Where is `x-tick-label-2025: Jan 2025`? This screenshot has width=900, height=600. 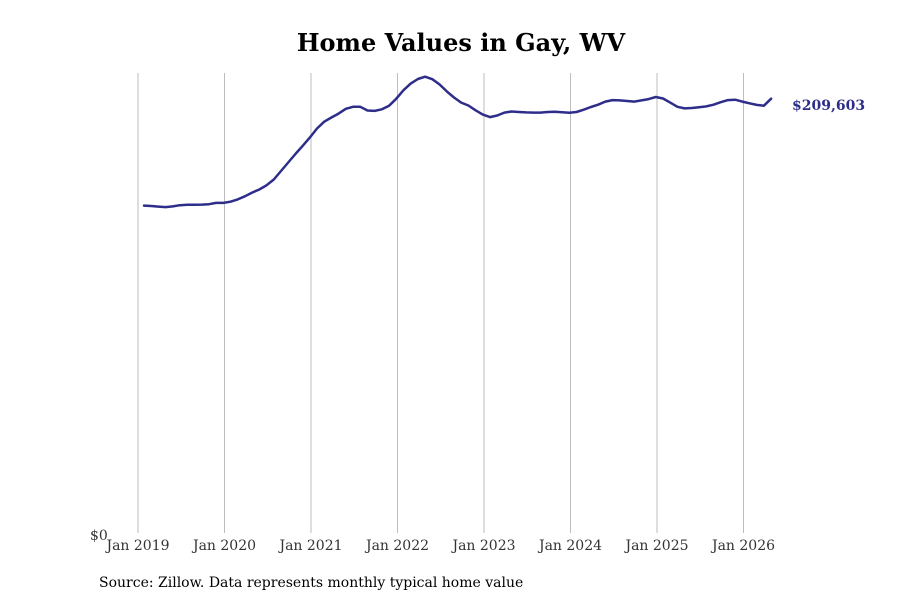 x-tick-label-2025: Jan 2025 is located at coordinates (655, 546).